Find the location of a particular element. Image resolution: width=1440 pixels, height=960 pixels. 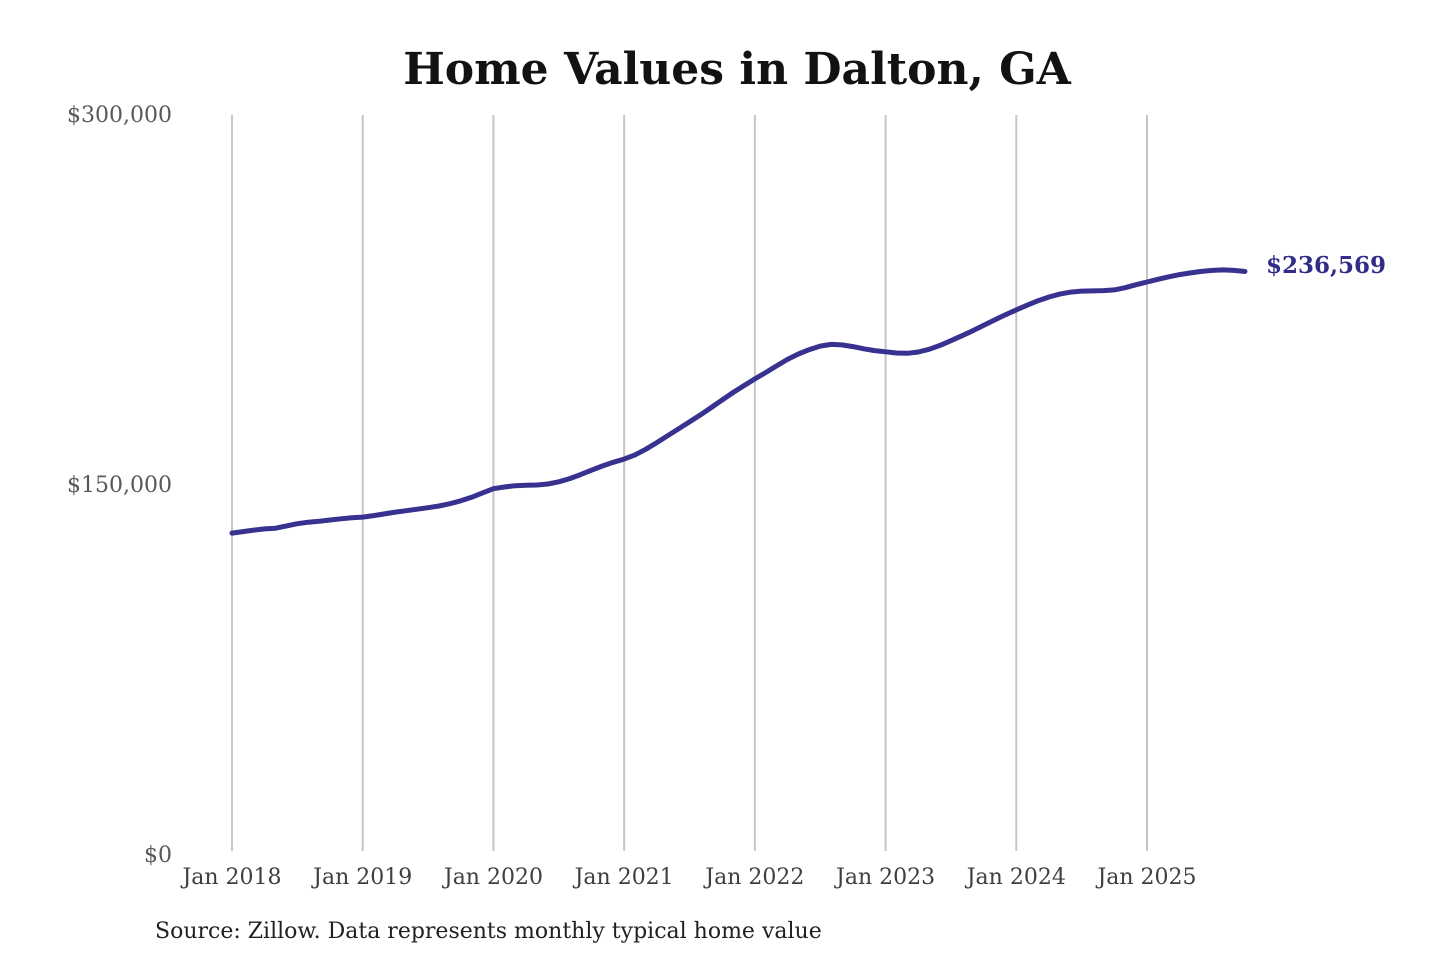

x-axis-tick-label: Jan 2019 is located at coordinates (361, 877).